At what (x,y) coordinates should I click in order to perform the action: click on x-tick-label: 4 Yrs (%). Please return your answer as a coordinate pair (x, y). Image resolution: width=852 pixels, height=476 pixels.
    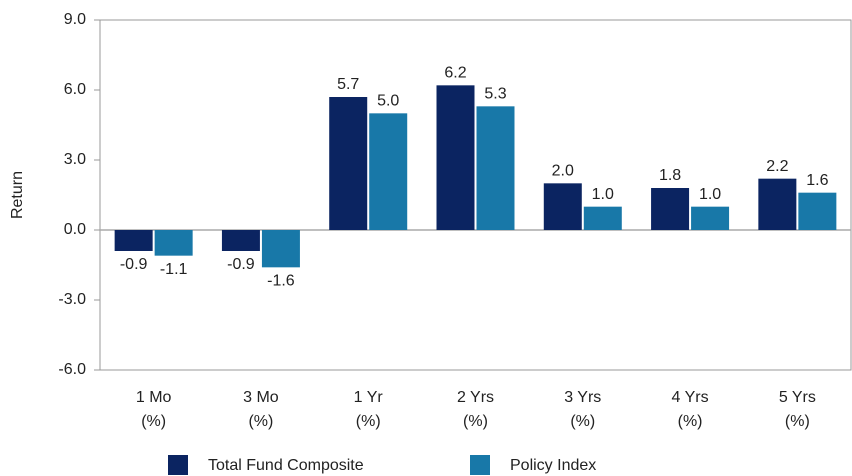
    Looking at the image, I should click on (690, 409).